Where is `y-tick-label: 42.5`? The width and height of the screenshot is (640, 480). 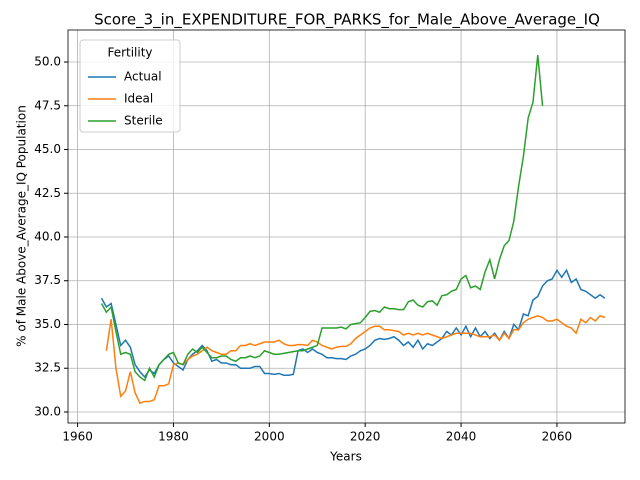
y-tick-label: 42.5 is located at coordinates (47, 193).